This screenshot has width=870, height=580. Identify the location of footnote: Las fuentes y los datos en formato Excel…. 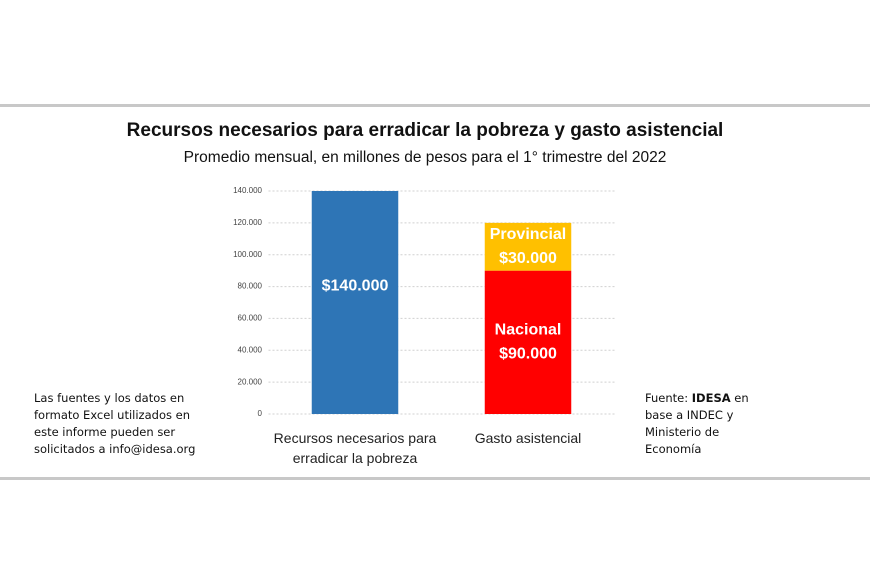
(115, 423).